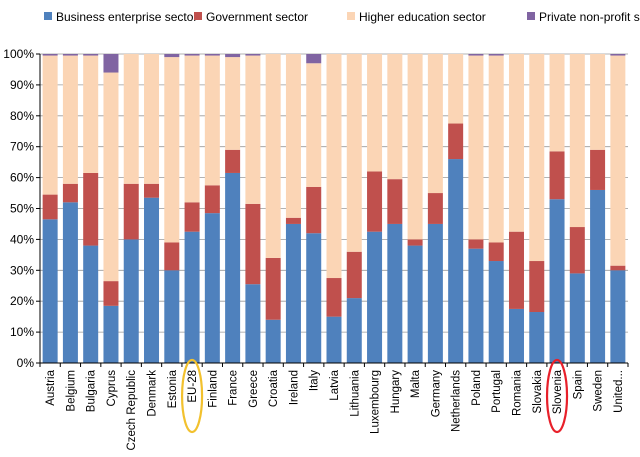 This screenshot has width=640, height=457. I want to click on bar-segment-hungary-business-enterprise-sector, so click(395, 293).